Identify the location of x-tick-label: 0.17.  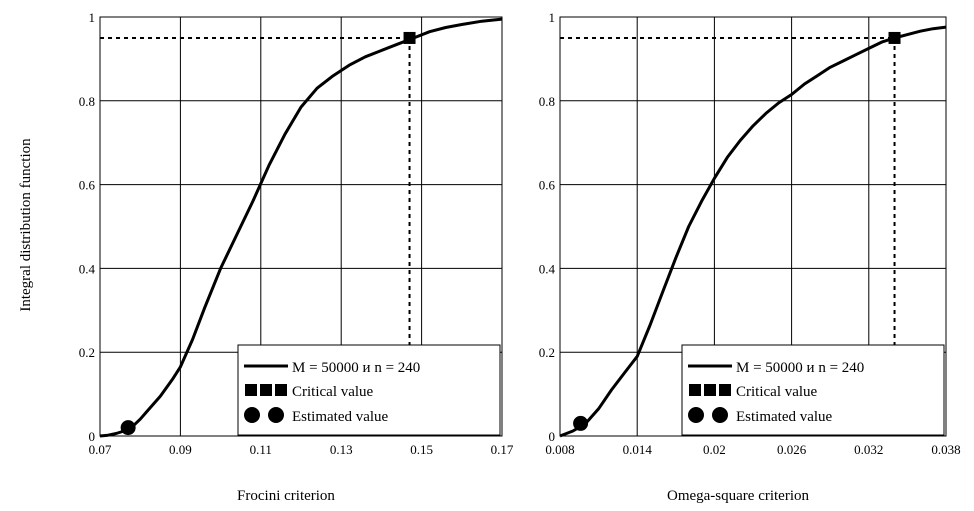
(502, 449).